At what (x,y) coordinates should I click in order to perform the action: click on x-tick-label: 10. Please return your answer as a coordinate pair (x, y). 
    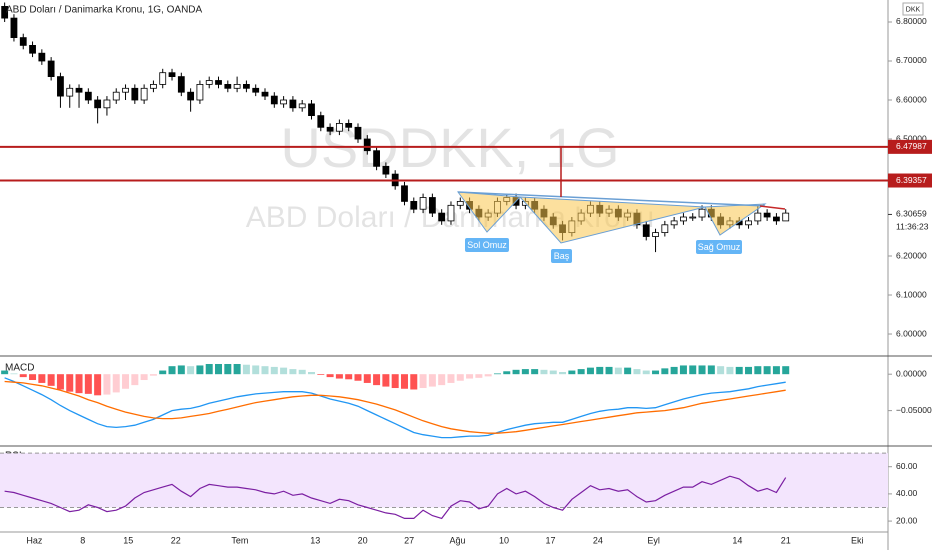
    Looking at the image, I should click on (504, 540).